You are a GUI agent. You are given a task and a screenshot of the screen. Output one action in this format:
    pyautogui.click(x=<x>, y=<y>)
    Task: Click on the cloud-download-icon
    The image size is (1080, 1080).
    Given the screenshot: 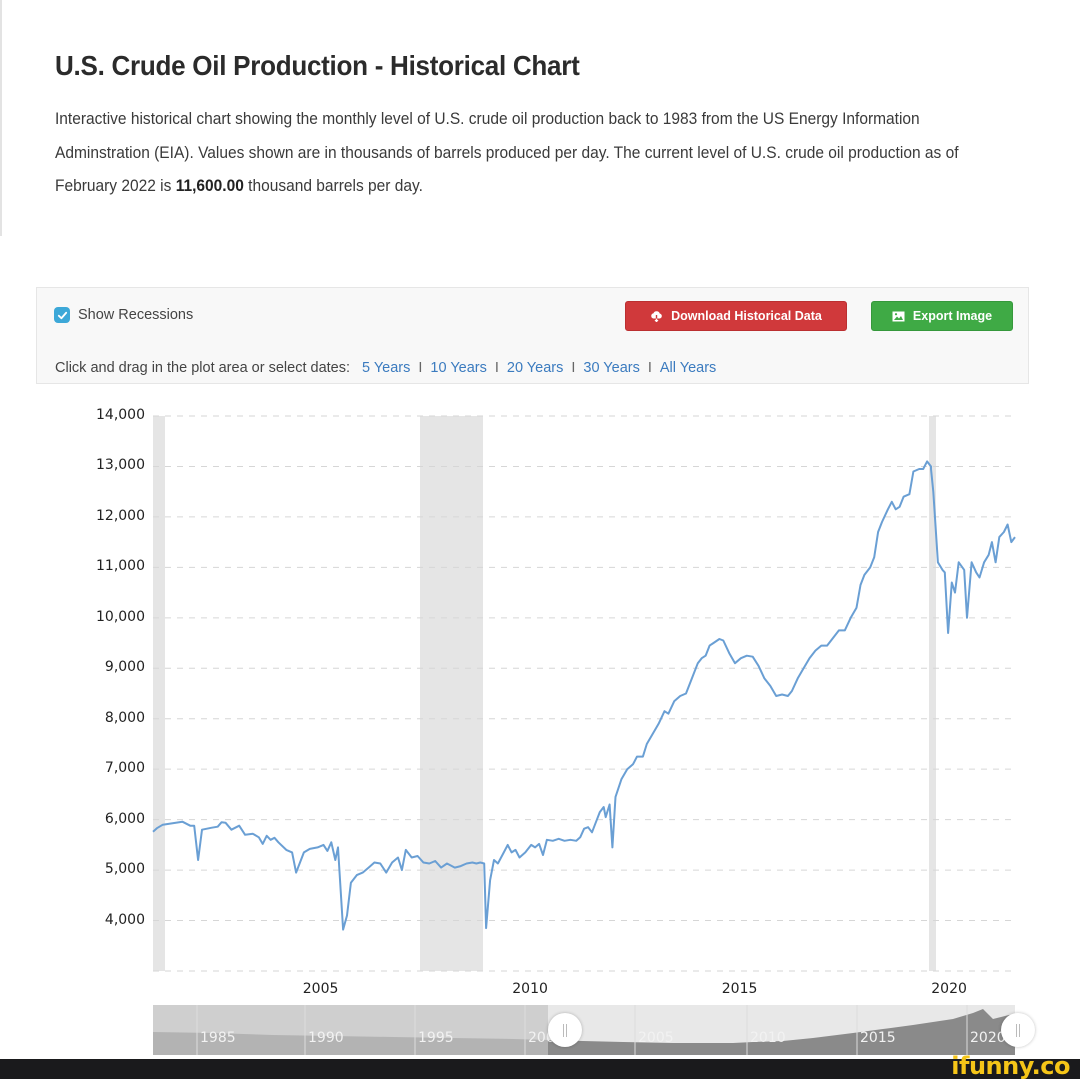 What is the action you would take?
    pyautogui.click(x=656, y=316)
    